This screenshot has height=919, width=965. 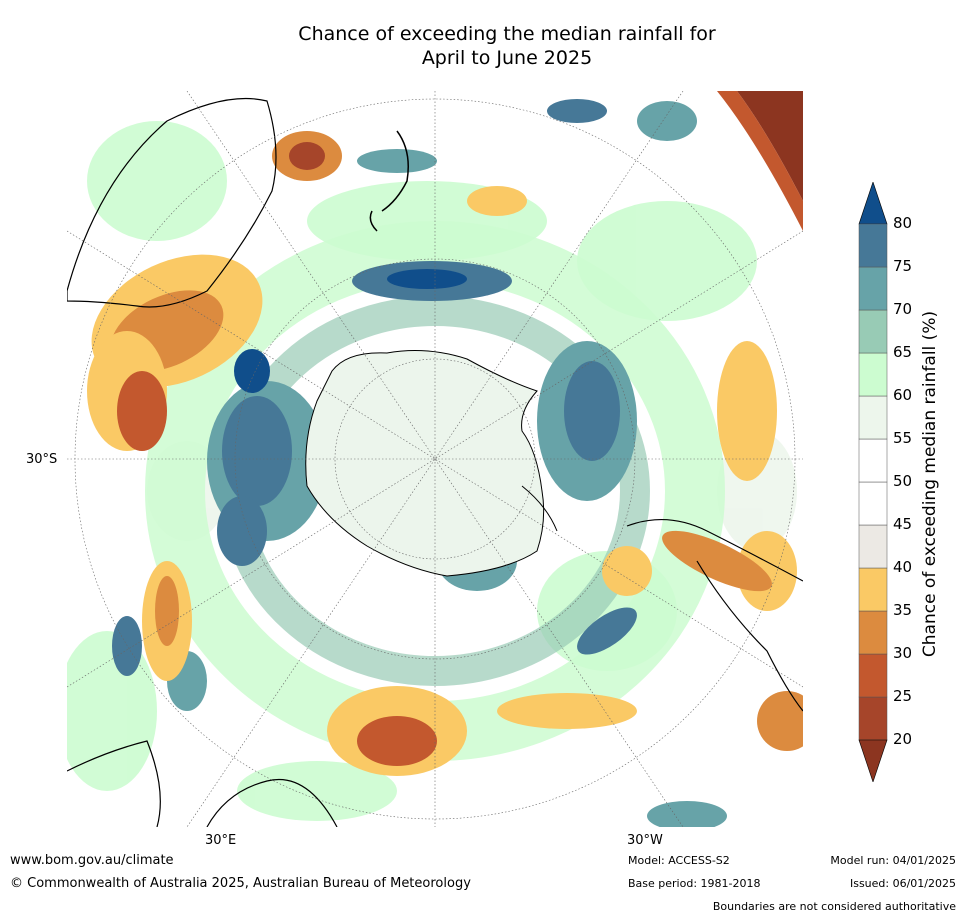 What do you see at coordinates (42, 459) in the screenshot?
I see `lat-label-30s: 30°S` at bounding box center [42, 459].